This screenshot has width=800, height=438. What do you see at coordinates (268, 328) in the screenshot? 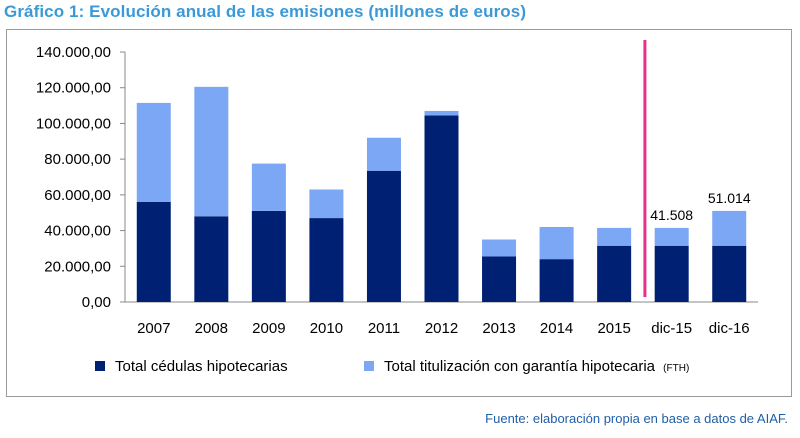
I see `x-tick-label: 2009` at bounding box center [268, 328].